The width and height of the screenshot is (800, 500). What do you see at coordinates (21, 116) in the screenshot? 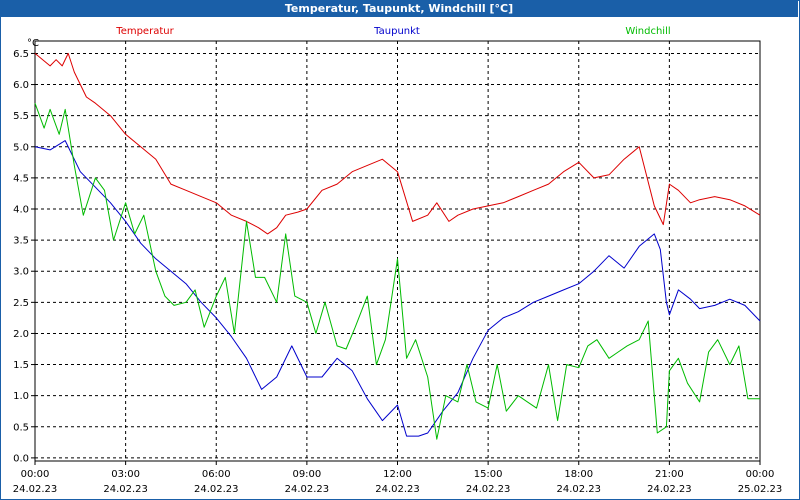
I see `y-tick-label: 5.5` at bounding box center [21, 116].